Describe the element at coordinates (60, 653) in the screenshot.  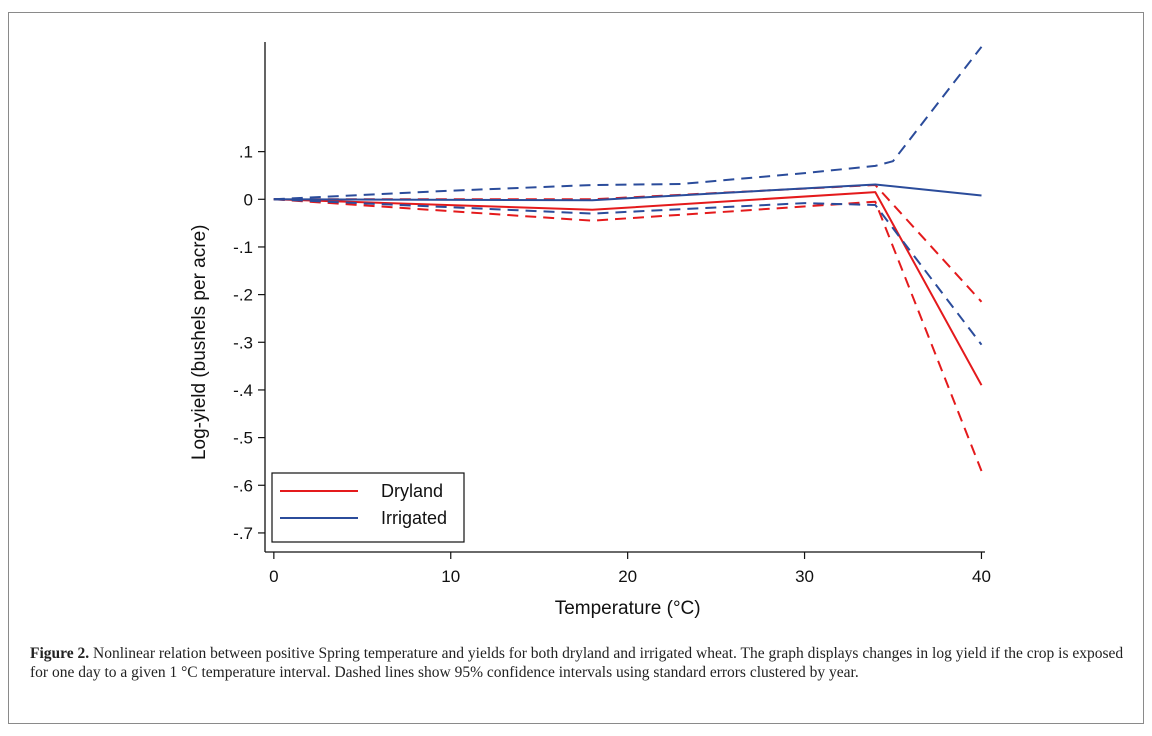
I see `figure-label: Figure 2.` at that location.